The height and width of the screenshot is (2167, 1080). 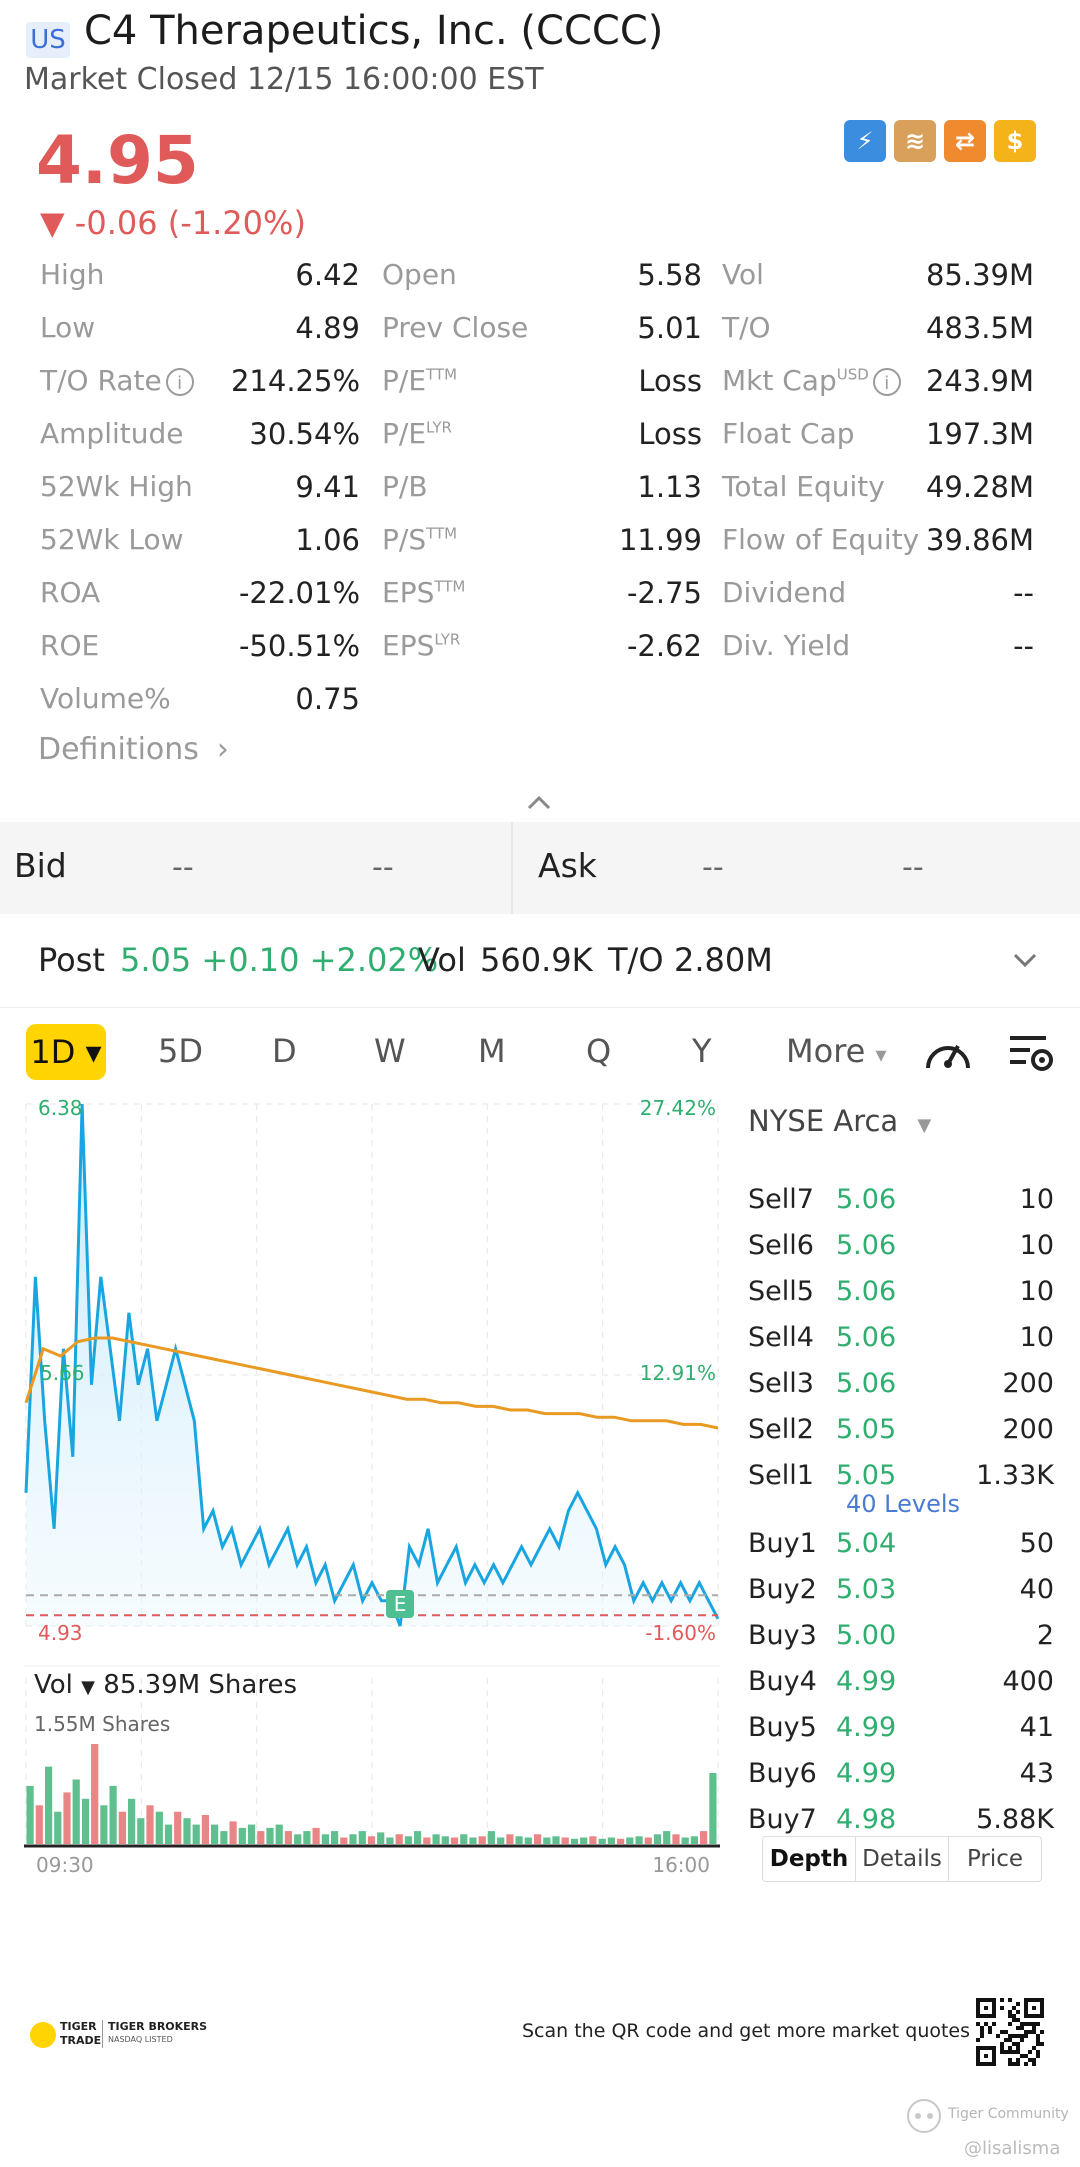 What do you see at coordinates (866, 1773) in the screenshot?
I see `order-price: 4.99` at bounding box center [866, 1773].